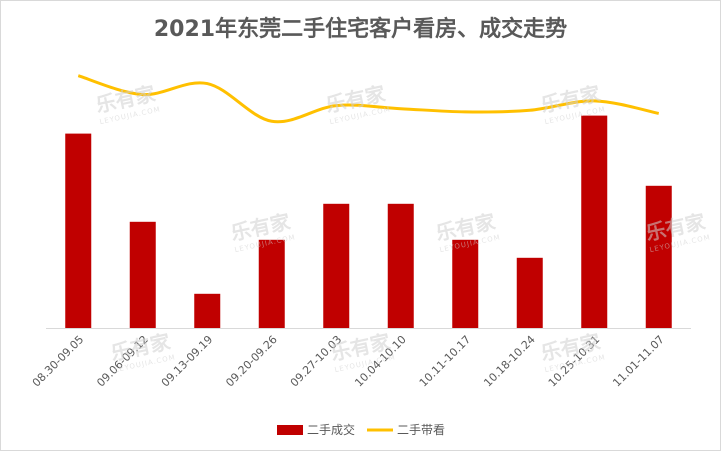 This screenshot has width=721, height=452. What do you see at coordinates (574, 361) in the screenshot?
I see `x-tick-label: 10.25-10.31` at bounding box center [574, 361].